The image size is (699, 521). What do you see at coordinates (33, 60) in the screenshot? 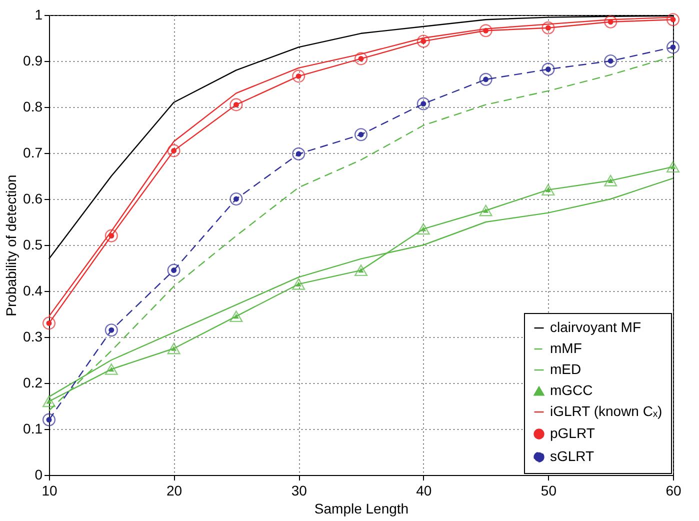
I see `y-tick-label: 0.9` at bounding box center [33, 60].